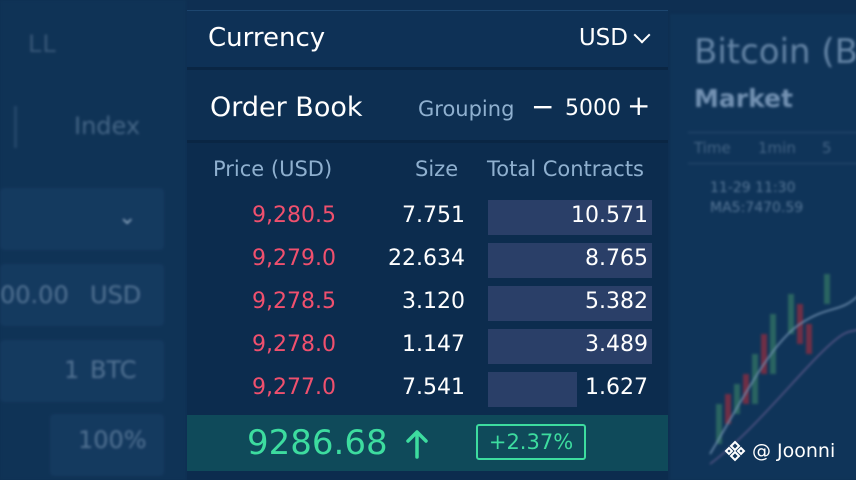 The height and width of the screenshot is (480, 856). Describe the element at coordinates (72, 370) in the screenshot. I see `btc-value: 1` at that location.